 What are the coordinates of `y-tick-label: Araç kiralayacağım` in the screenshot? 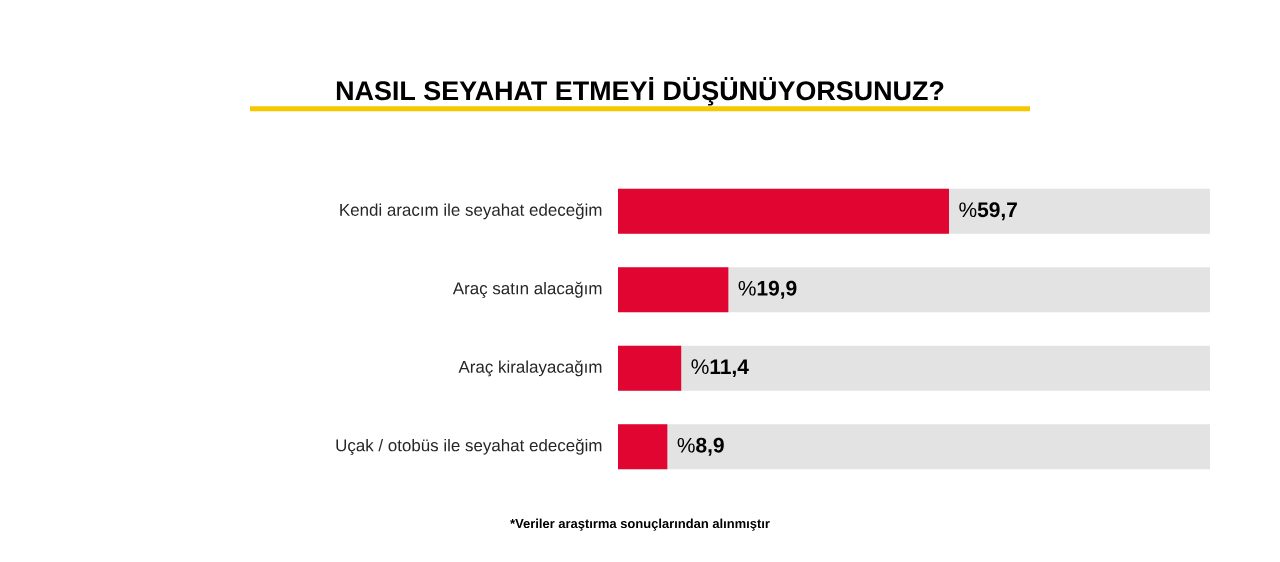 It's located at (530, 368).